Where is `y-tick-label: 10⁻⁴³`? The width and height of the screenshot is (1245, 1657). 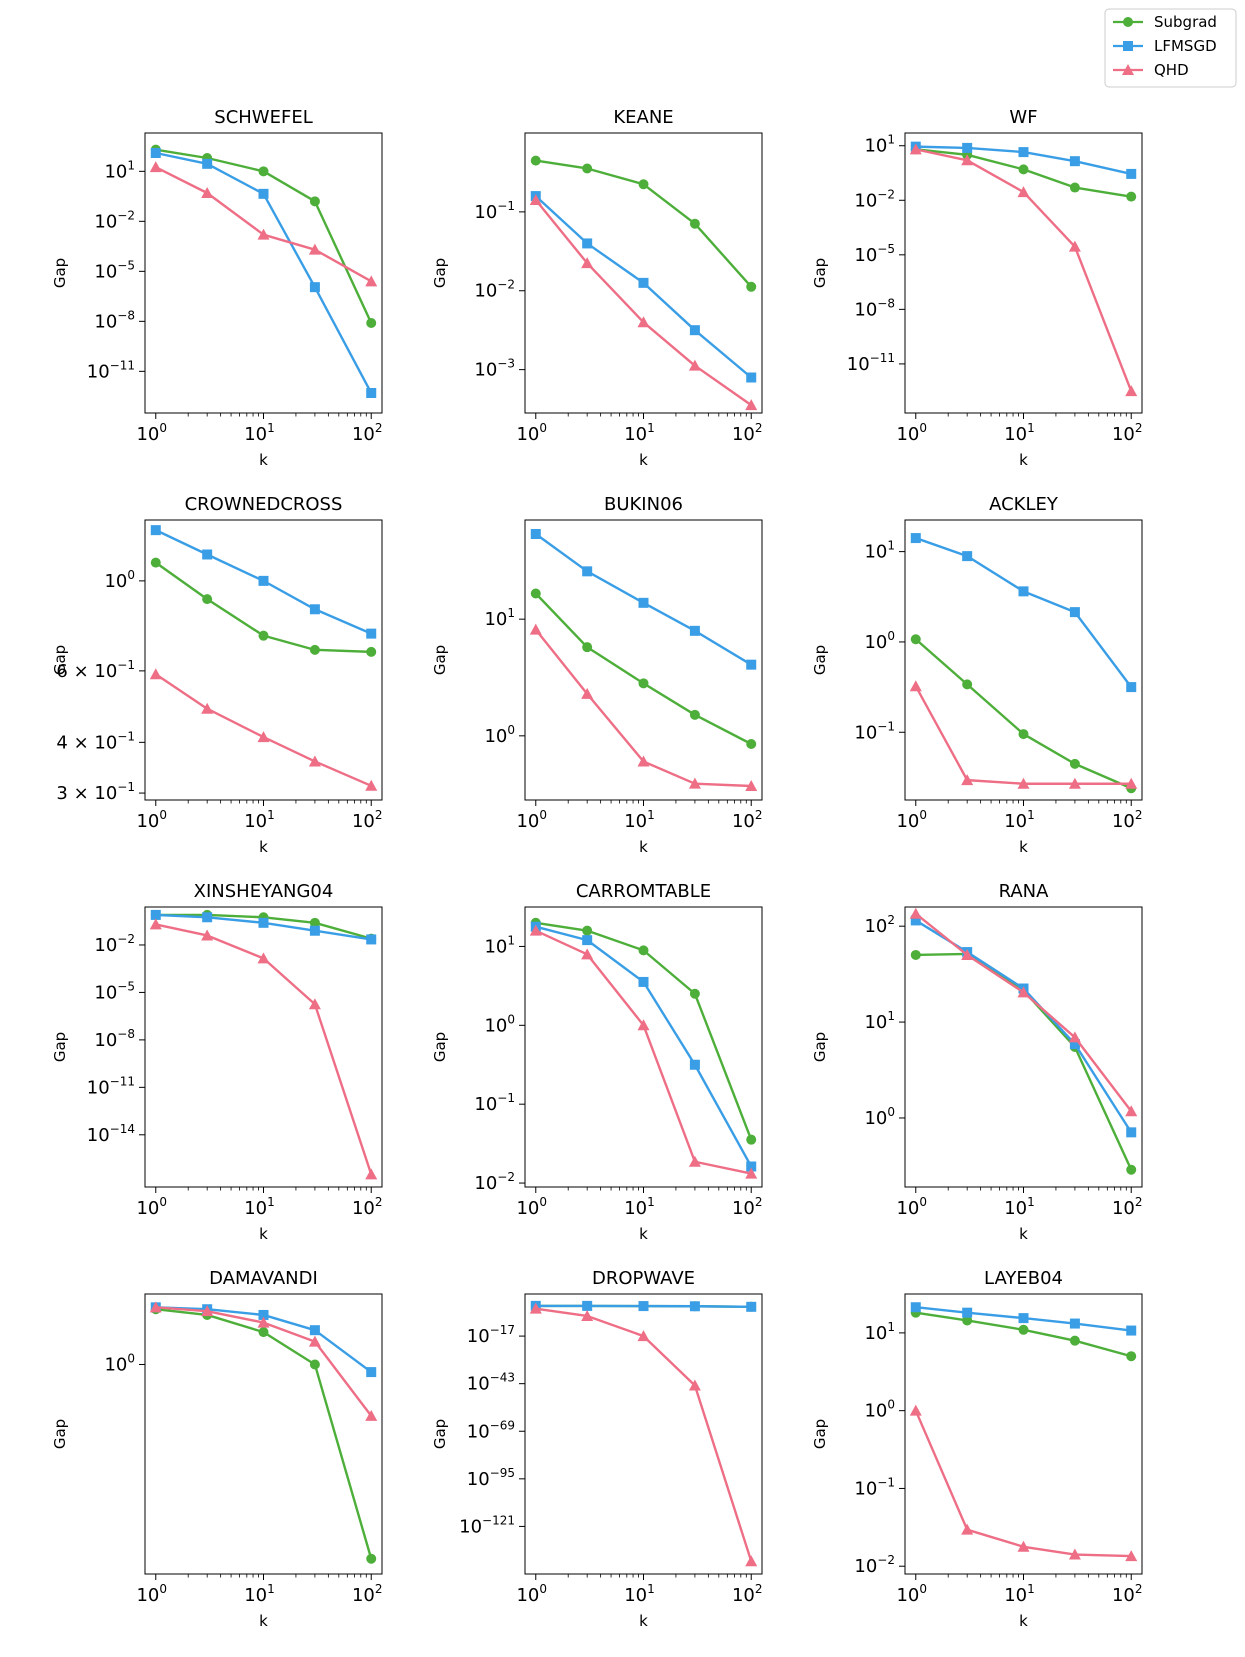
y-tick-label: 10⁻⁴³ is located at coordinates (491, 1383).